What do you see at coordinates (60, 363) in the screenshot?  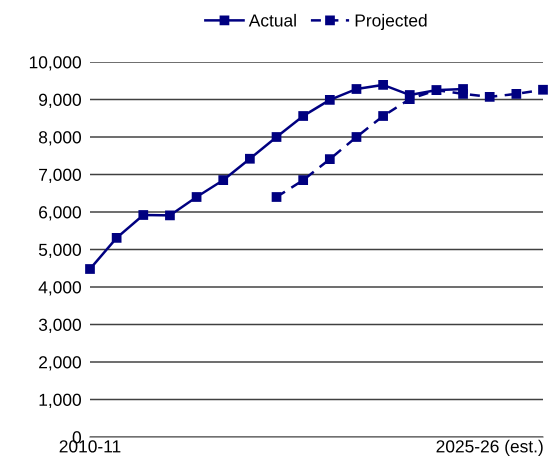 I see `y-tick-label: 2,000` at bounding box center [60, 363].